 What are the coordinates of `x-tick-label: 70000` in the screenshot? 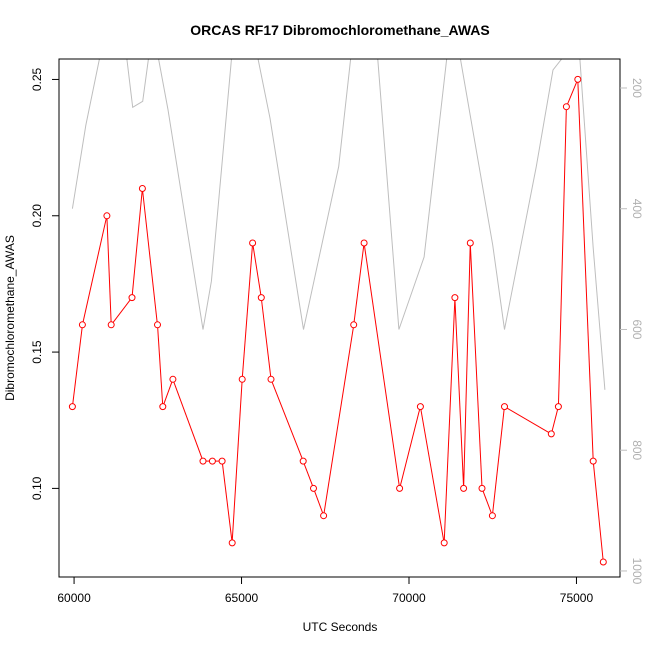 It's located at (409, 598).